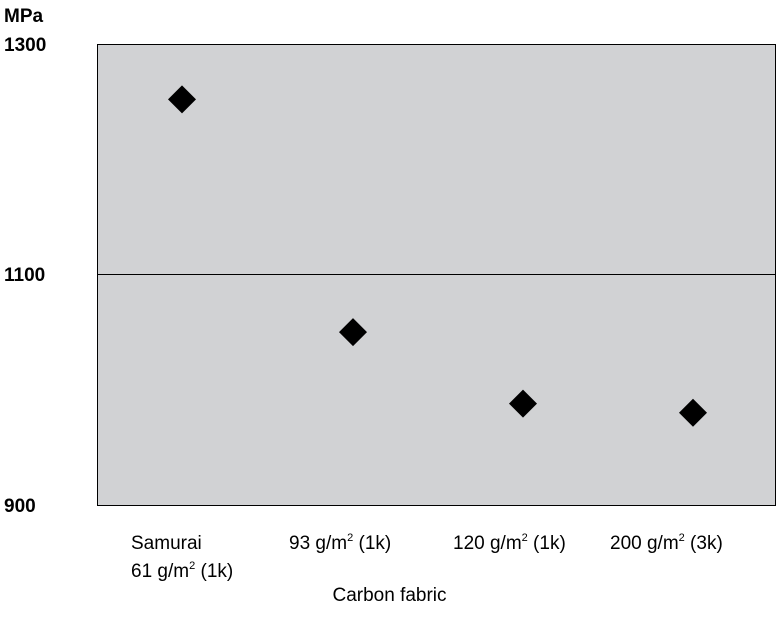 Image resolution: width=779 pixels, height=627 pixels. I want to click on y-tick-label-1100: 1100, so click(25, 275).